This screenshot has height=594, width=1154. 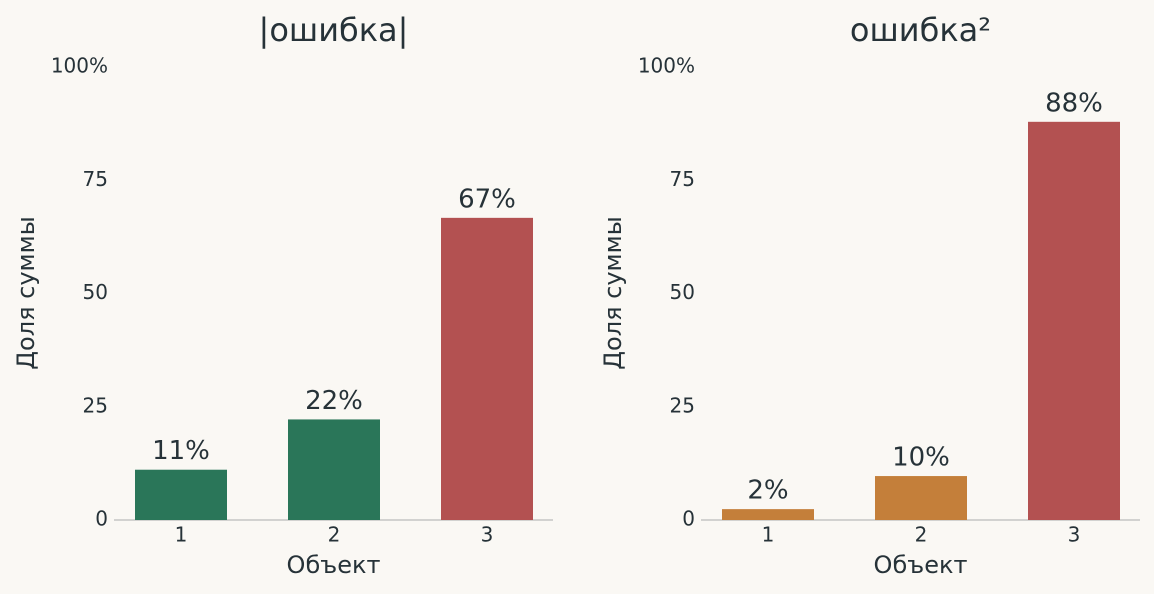 What do you see at coordinates (1074, 103) in the screenshot?
I see `value-label: 88%` at bounding box center [1074, 103].